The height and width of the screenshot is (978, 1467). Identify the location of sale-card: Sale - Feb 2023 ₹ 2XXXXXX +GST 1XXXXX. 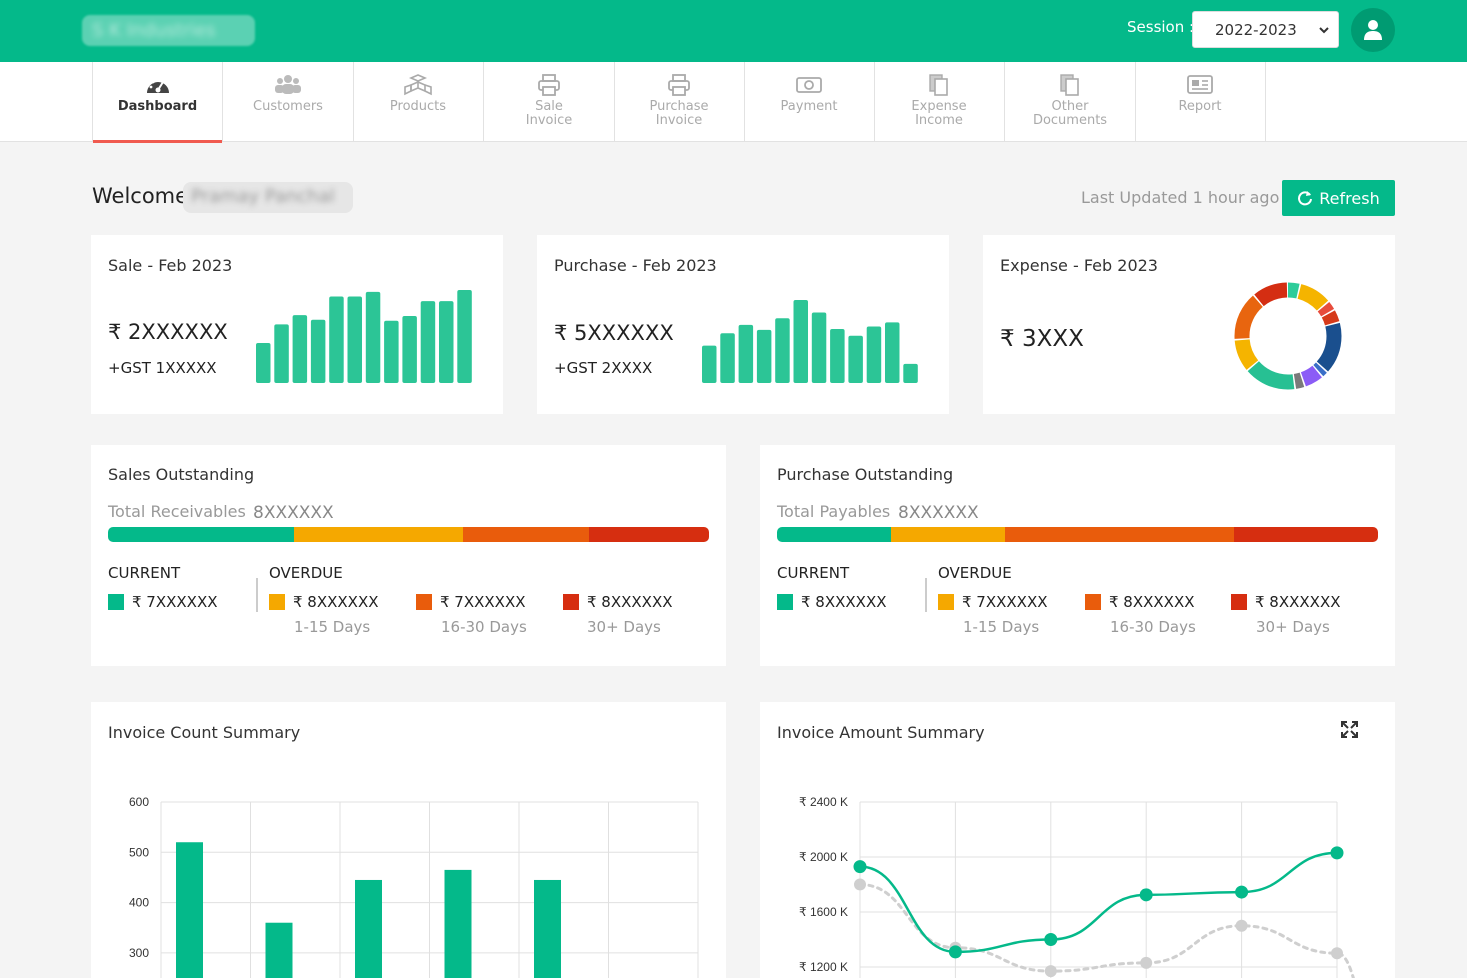
(297, 324).